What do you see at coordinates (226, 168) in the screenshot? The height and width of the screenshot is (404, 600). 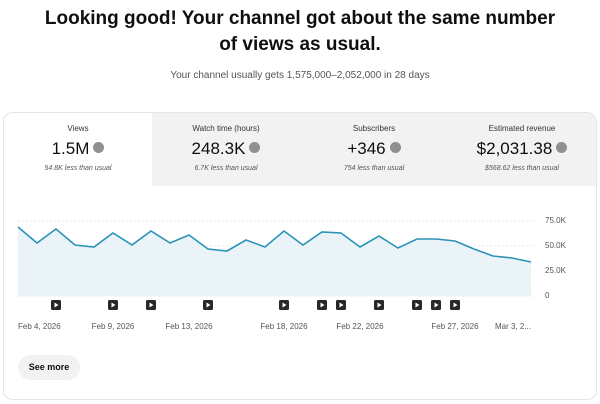 I see `metric-delta: 6.7K less than usual` at bounding box center [226, 168].